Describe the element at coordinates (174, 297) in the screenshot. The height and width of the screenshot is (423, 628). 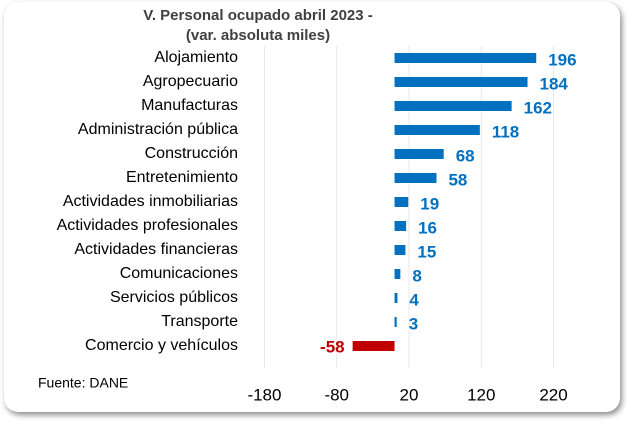
I see `y-tick-label: Servicios públicos` at that location.